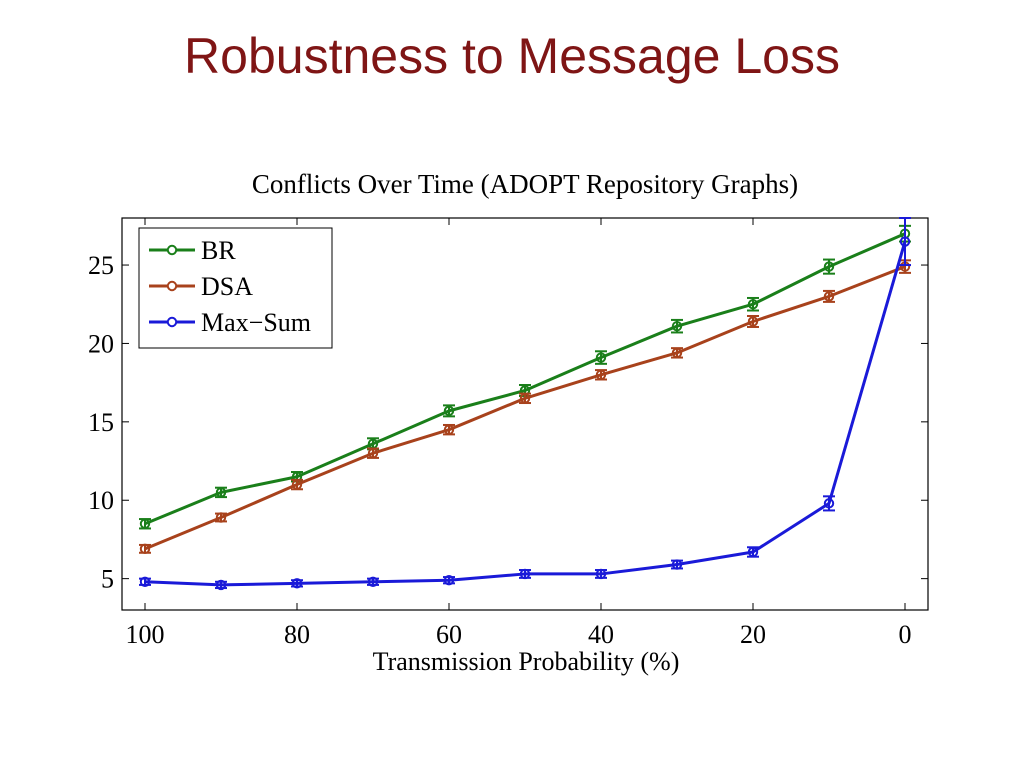 The height and width of the screenshot is (768, 1024). Describe the element at coordinates (101, 422) in the screenshot. I see `y-tick-label: 15` at that location.